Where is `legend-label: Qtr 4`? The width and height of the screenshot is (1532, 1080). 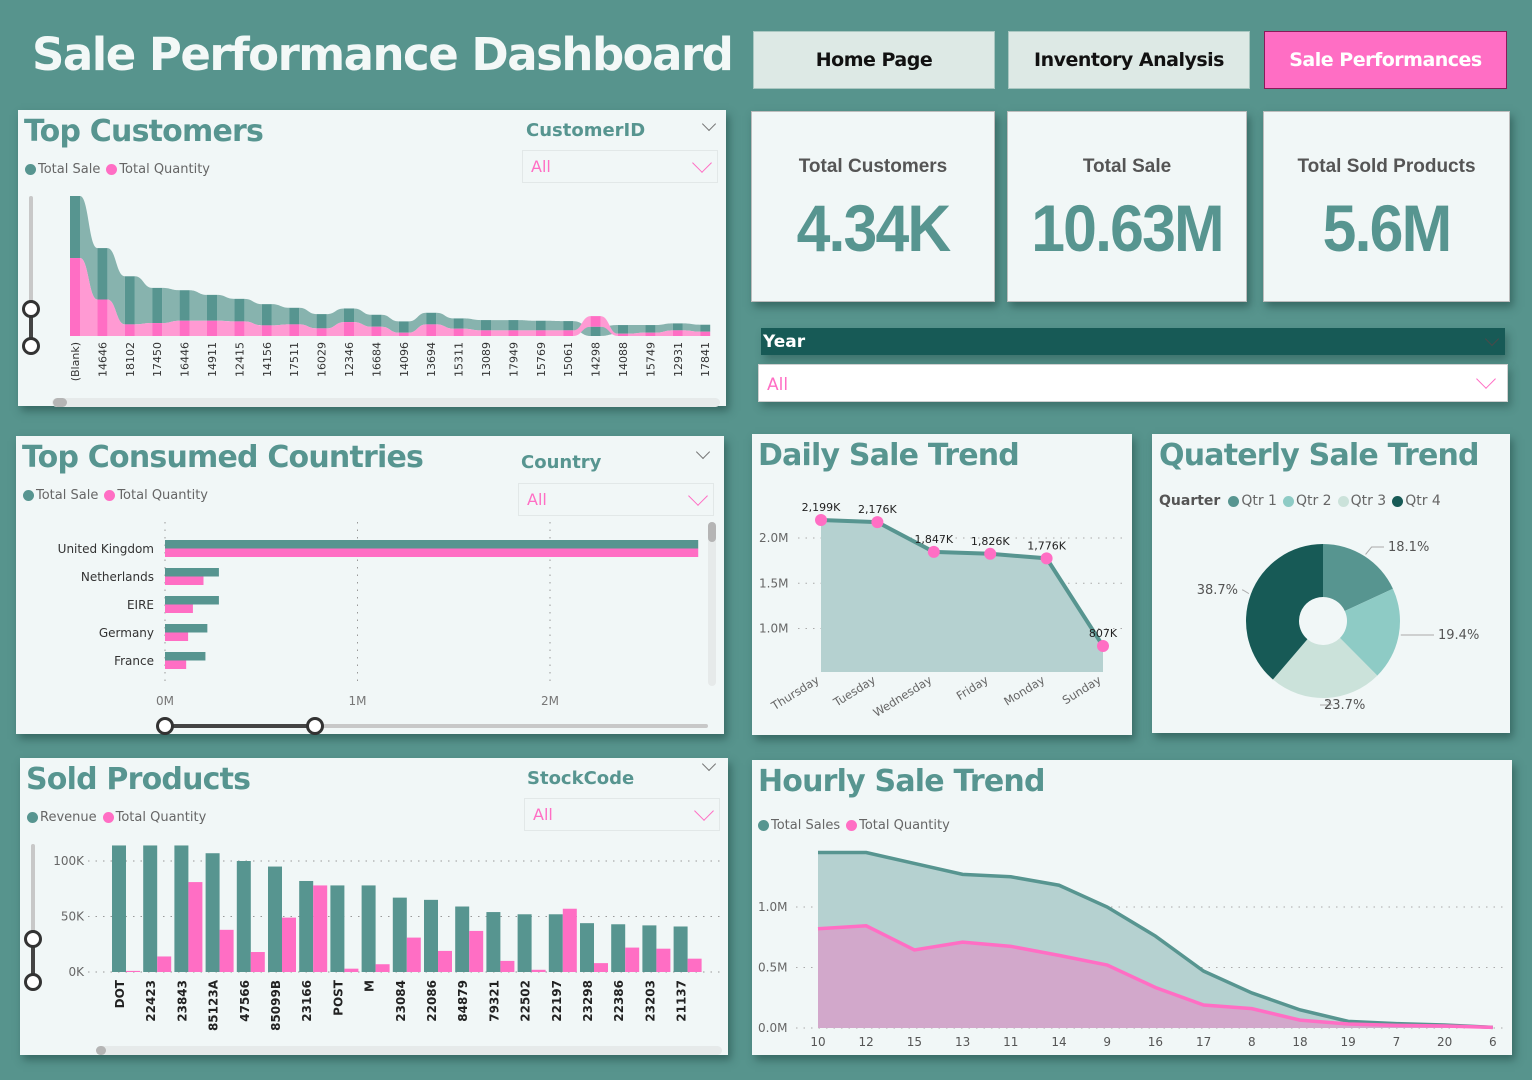
legend-label: Qtr 4 is located at coordinates (1423, 501).